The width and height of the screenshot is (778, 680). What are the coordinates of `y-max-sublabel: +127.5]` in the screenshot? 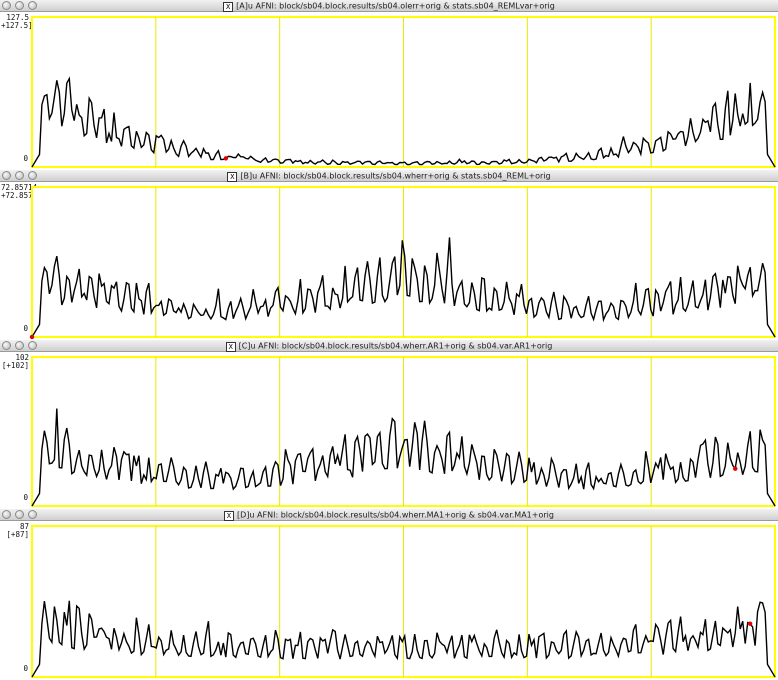 It's located at (17, 25).